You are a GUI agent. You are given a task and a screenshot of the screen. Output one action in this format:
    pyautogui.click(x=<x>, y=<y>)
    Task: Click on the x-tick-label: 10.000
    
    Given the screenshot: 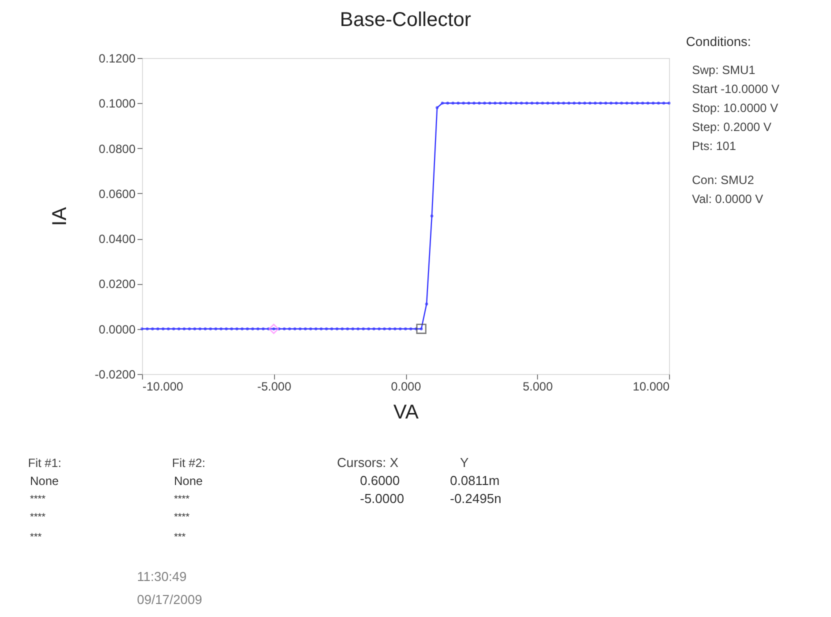 What is the action you would take?
    pyautogui.click(x=651, y=387)
    